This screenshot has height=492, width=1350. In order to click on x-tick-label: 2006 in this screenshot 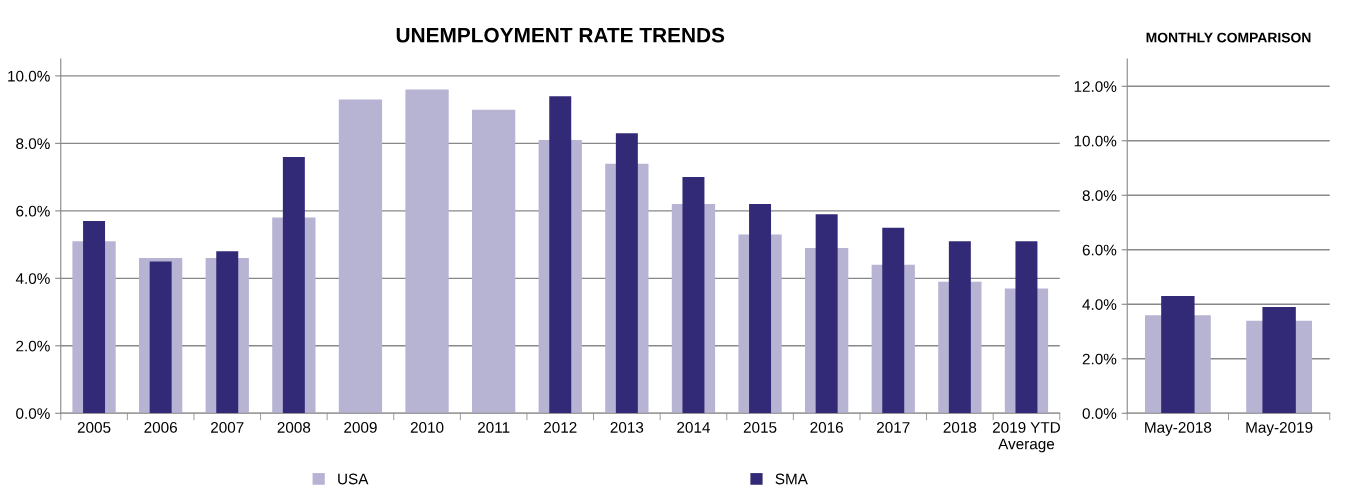, I will do `click(160, 427)`.